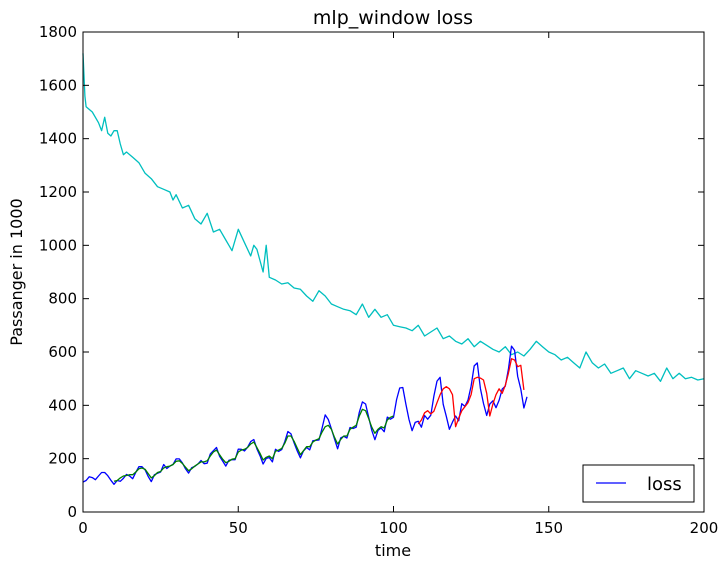  What do you see at coordinates (16, 271) in the screenshot?
I see `y-axis-label: Passanger in 1000` at bounding box center [16, 271].